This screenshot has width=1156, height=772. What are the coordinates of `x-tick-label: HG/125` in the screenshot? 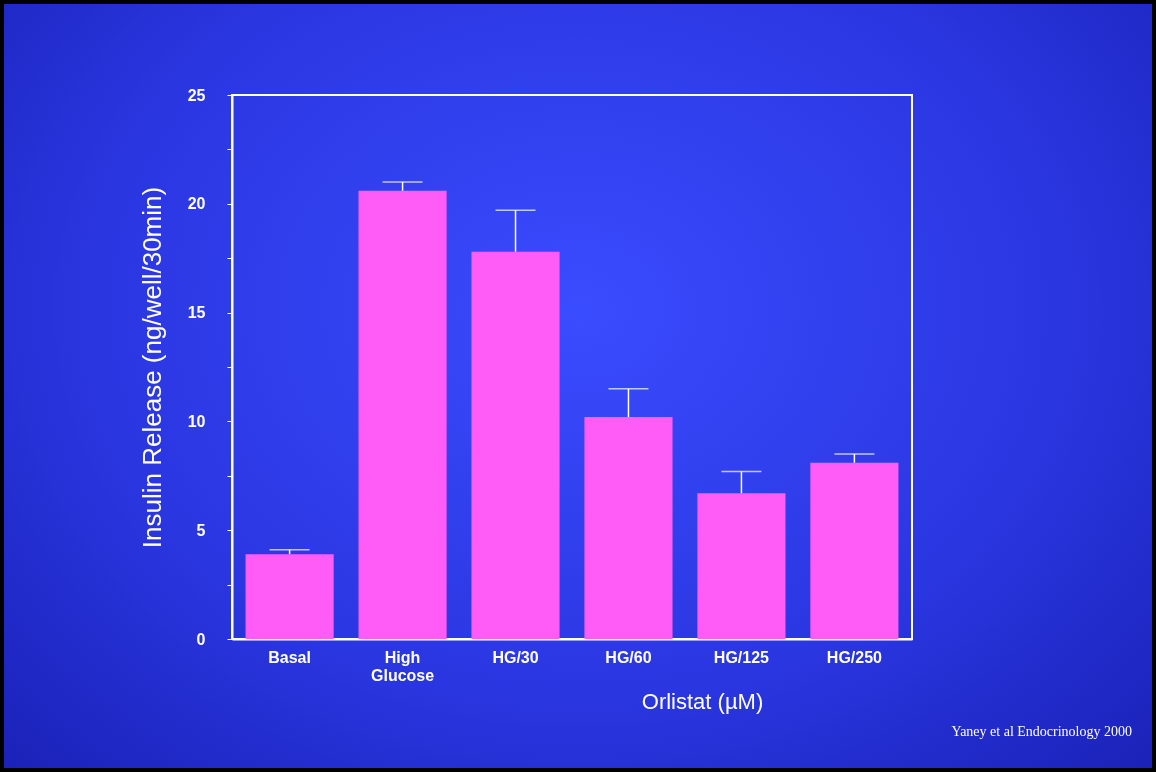 It's located at (741, 657).